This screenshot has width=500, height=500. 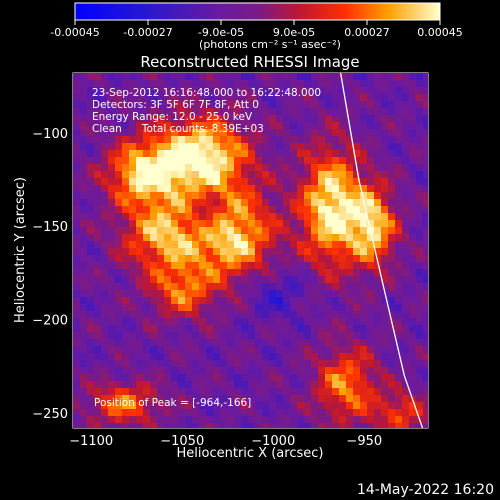 What do you see at coordinates (273, 441) in the screenshot?
I see `x-tick-label: −1000` at bounding box center [273, 441].